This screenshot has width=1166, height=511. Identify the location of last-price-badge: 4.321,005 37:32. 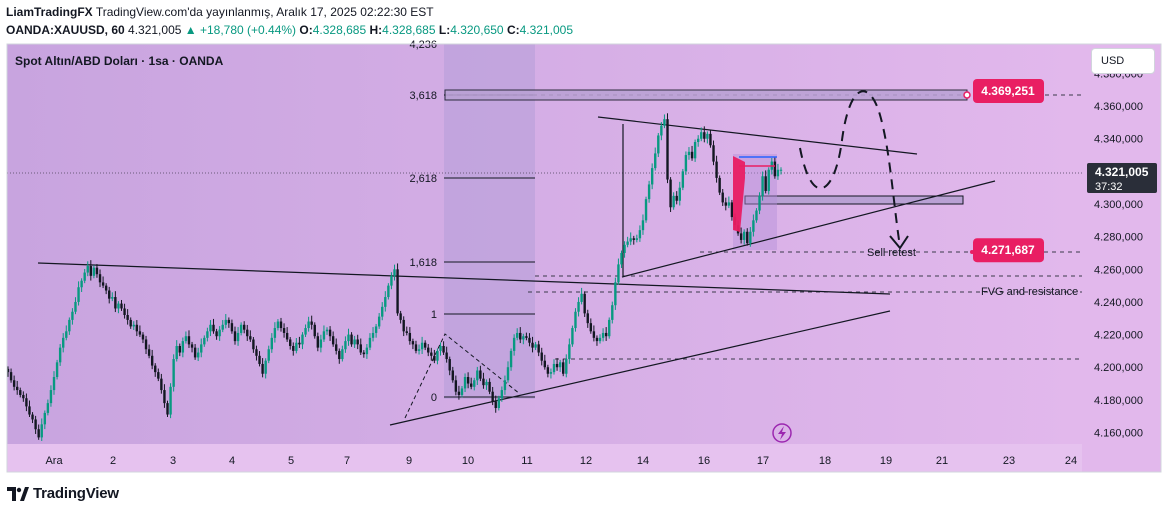
(1122, 178).